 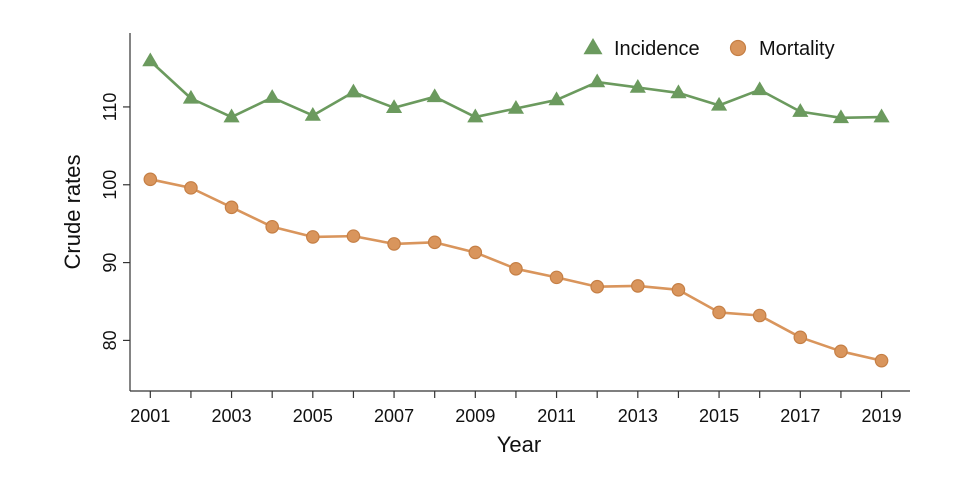 What do you see at coordinates (800, 416) in the screenshot?
I see `x-tick-label: 2017` at bounding box center [800, 416].